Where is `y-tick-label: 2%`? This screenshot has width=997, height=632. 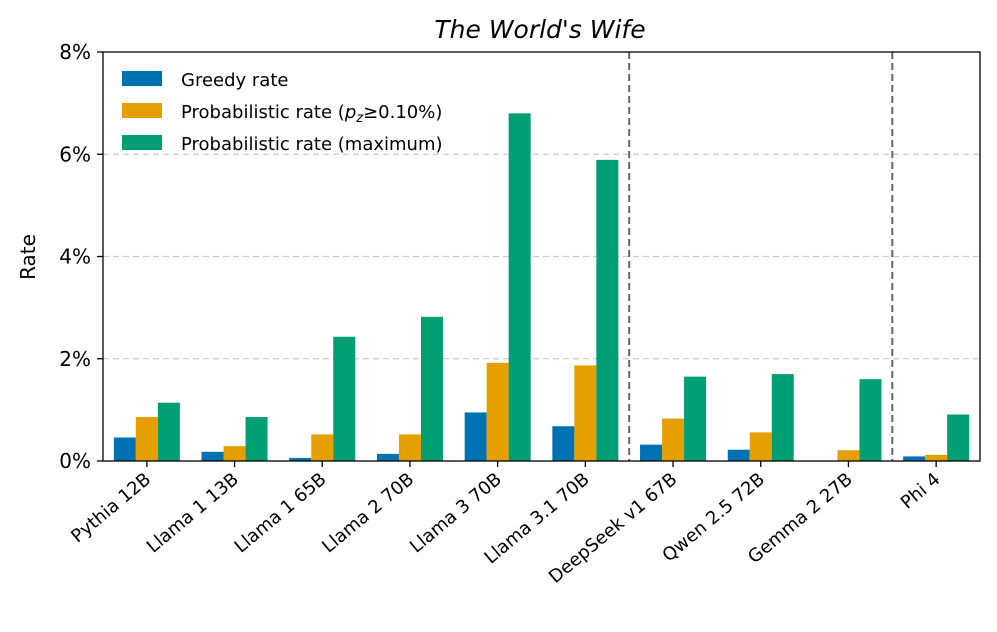
y-tick-label: 2% is located at coordinates (75, 359).